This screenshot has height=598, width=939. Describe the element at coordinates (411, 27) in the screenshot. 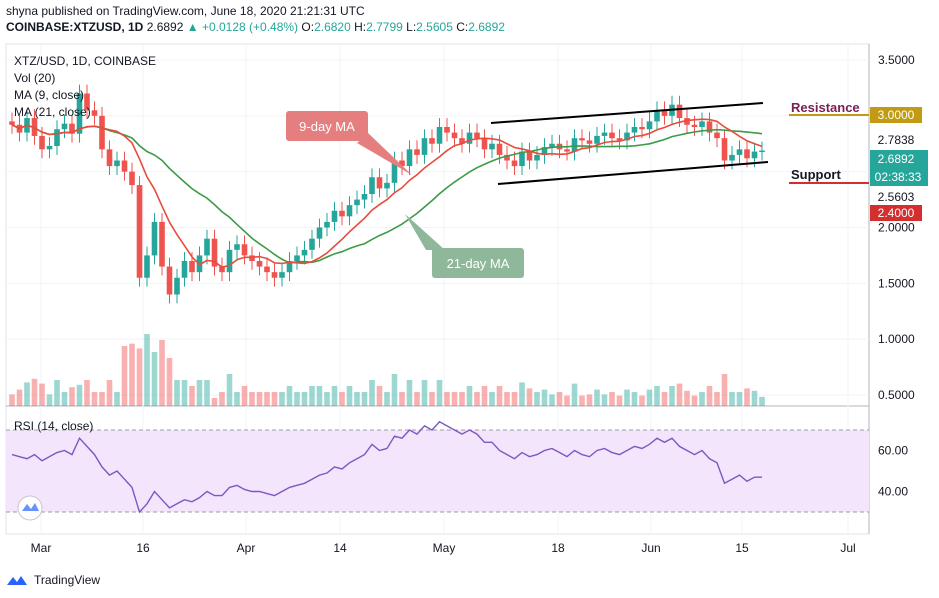

I see `low-label: L:` at that location.